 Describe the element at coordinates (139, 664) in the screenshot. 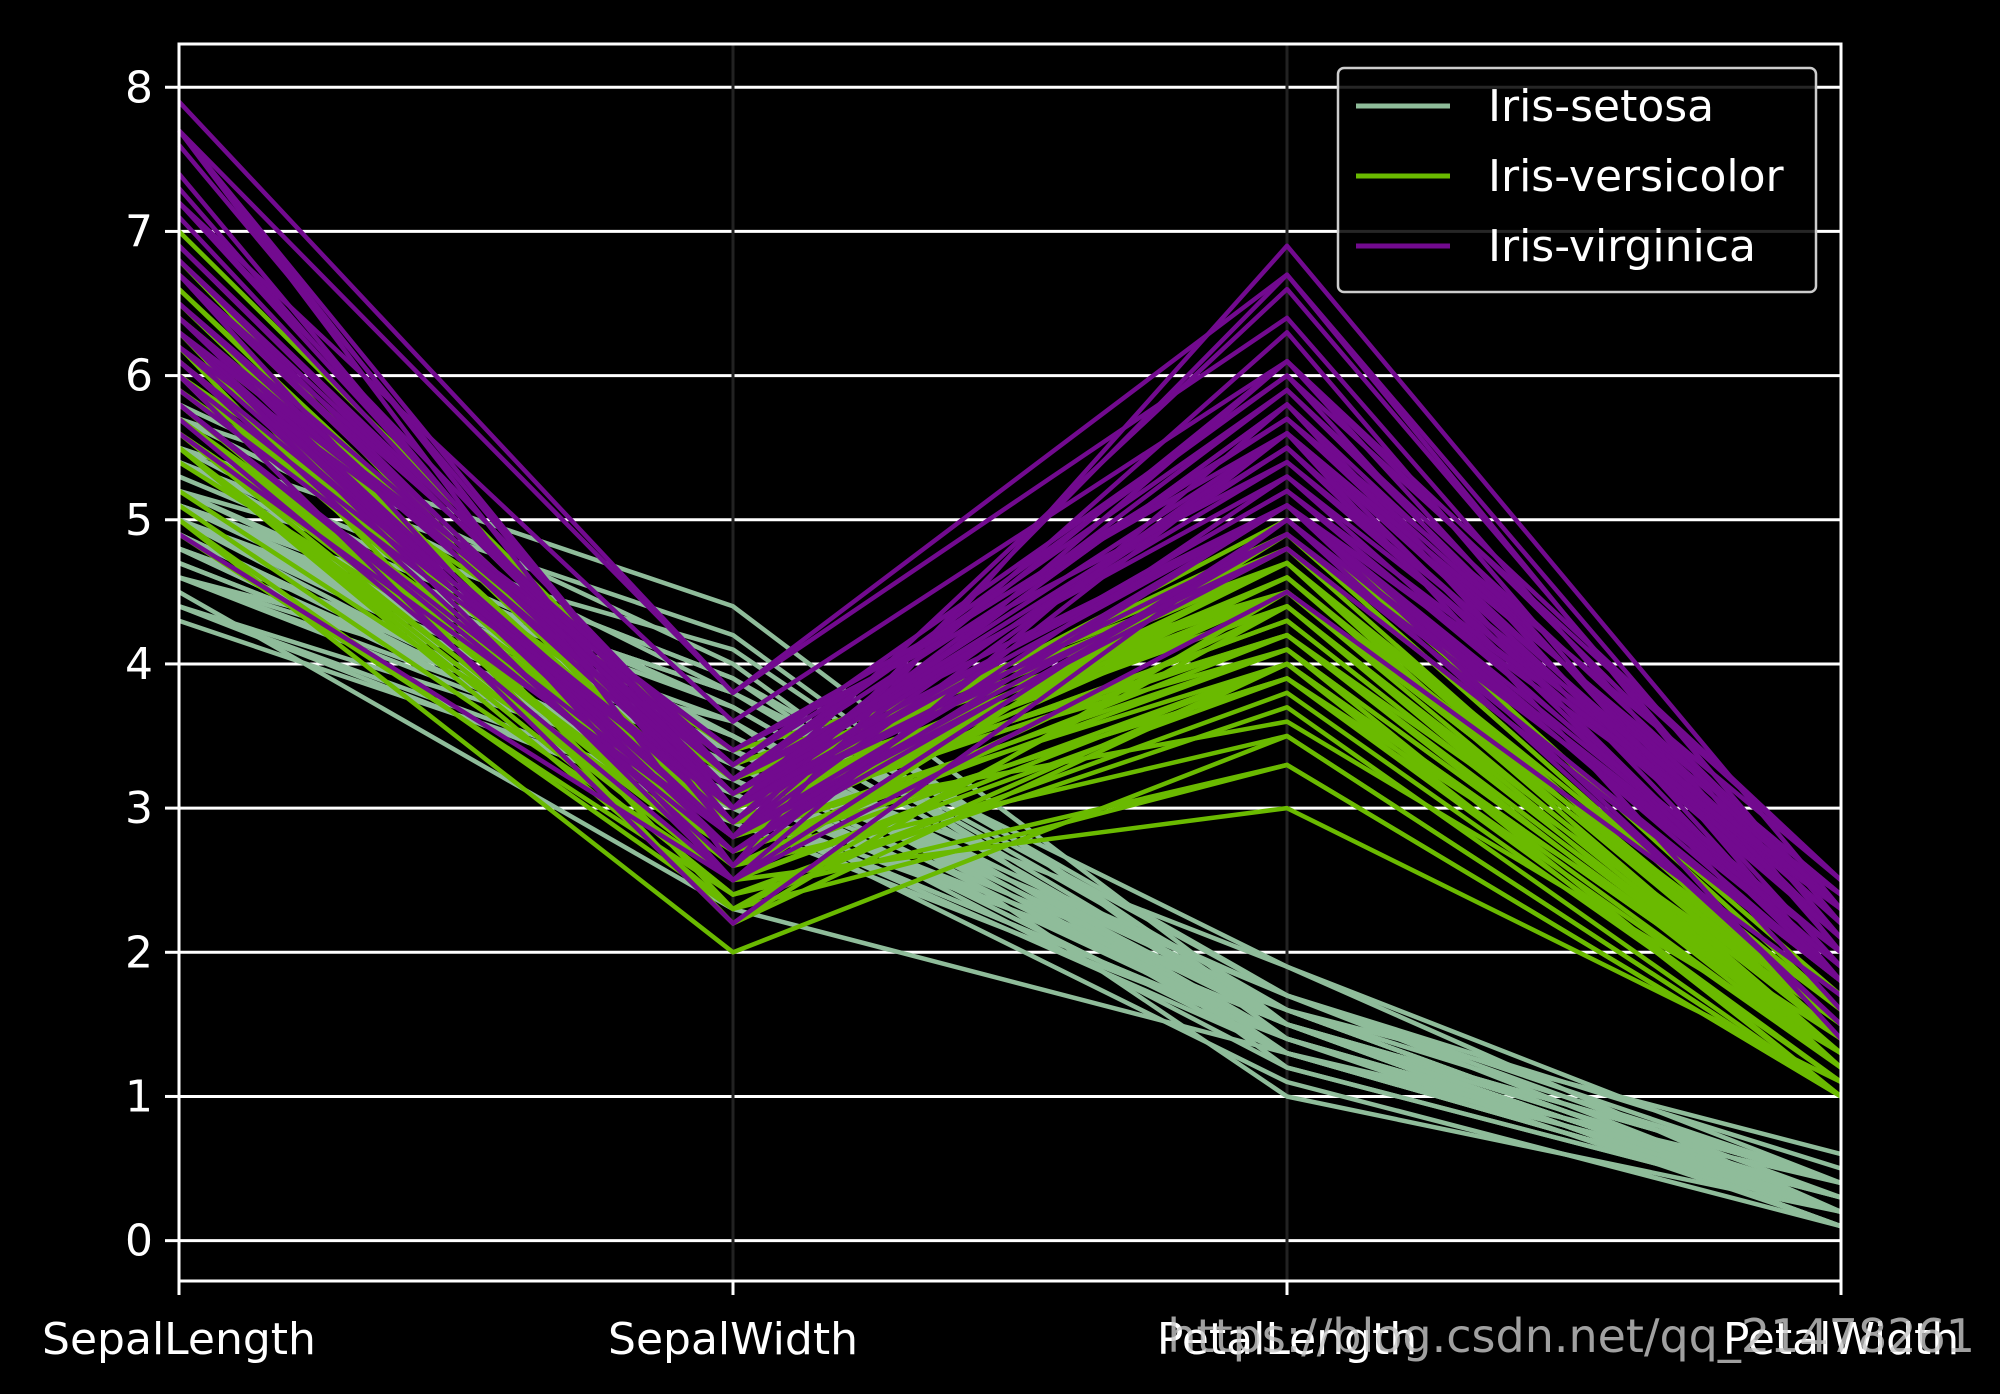

I see `y-tick-label: 4` at that location.